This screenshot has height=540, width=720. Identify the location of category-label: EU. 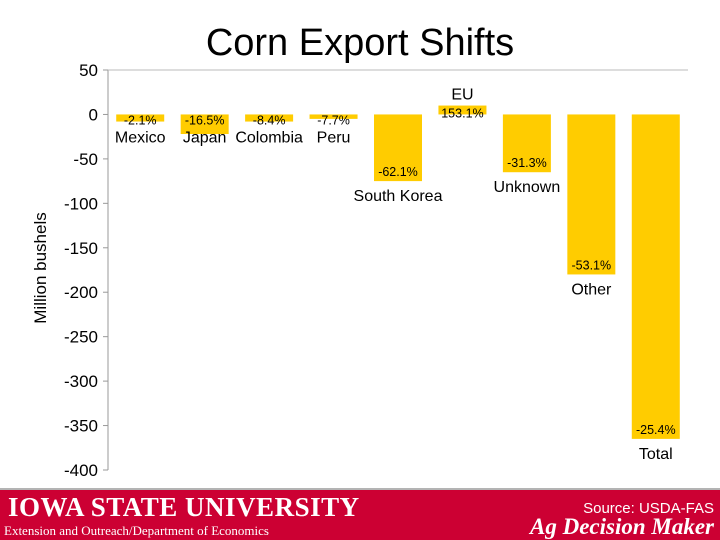
(462, 95).